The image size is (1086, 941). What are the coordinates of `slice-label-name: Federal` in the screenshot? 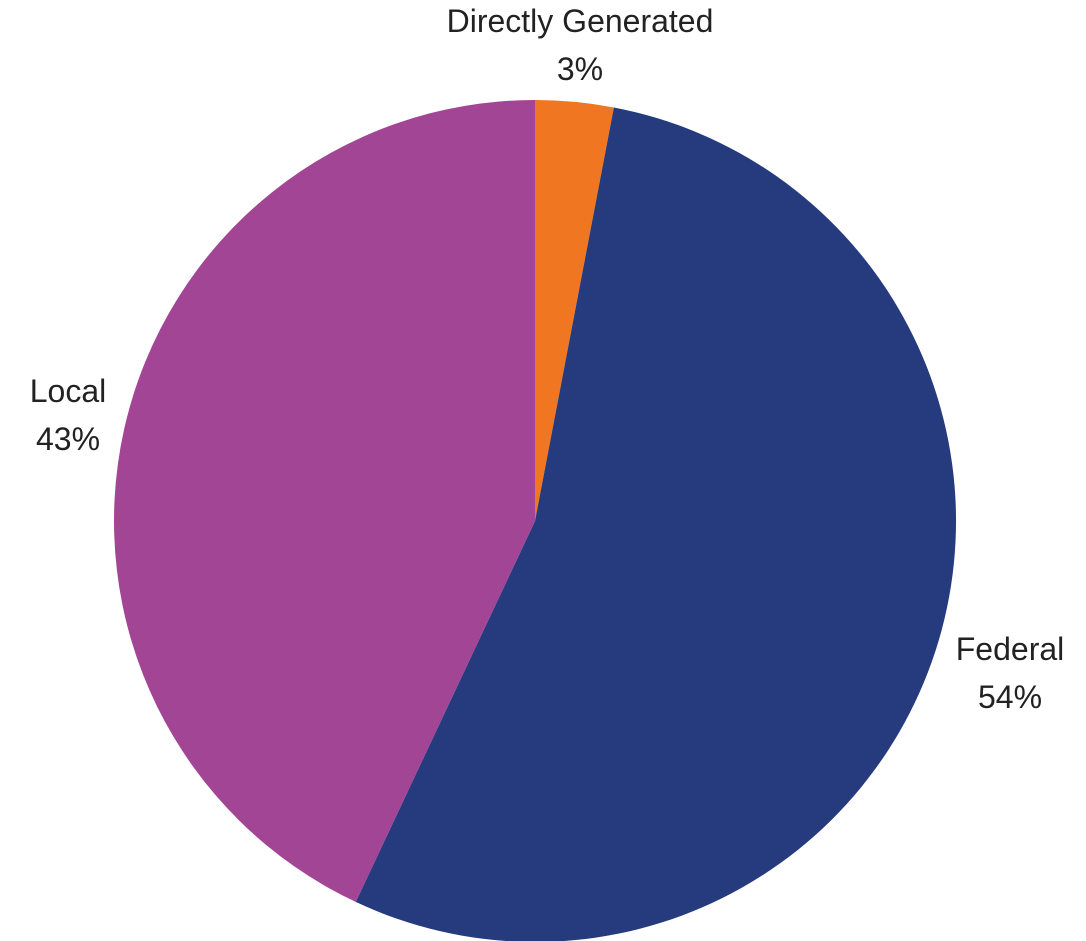 It's located at (1010, 649).